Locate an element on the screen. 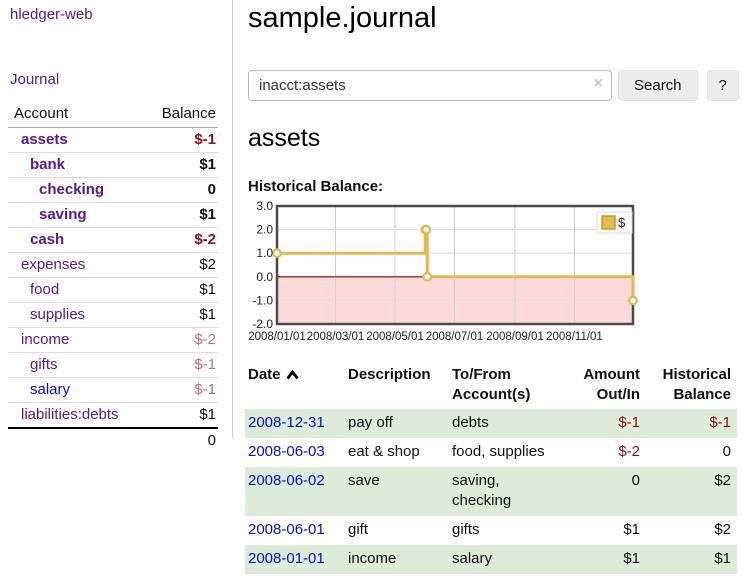 This screenshot has width=742, height=582. data-point-marker is located at coordinates (633, 300).